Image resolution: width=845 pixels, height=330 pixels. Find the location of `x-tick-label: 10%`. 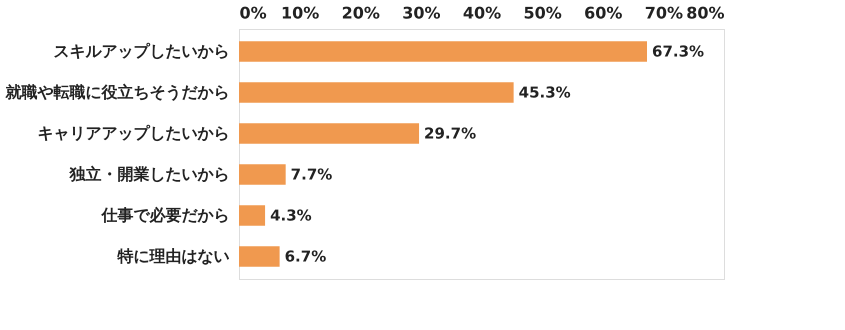

x-tick-label: 10% is located at coordinates (300, 13).